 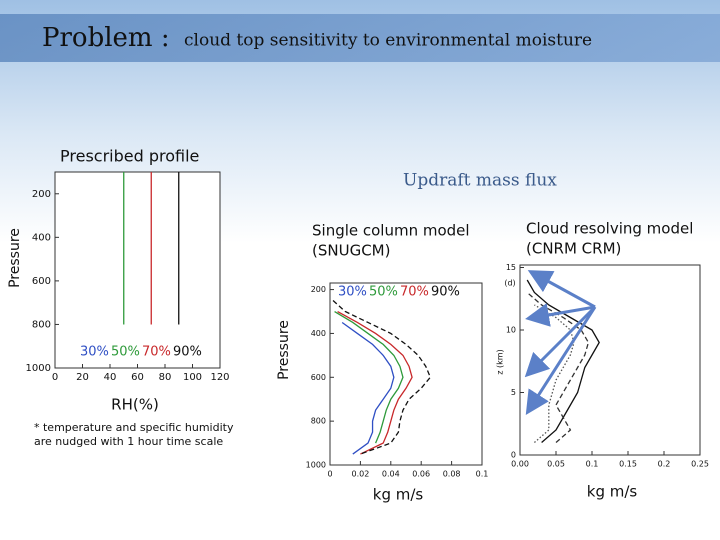 What do you see at coordinates (513, 392) in the screenshot?
I see `y-tick-label: 5` at bounding box center [513, 392].